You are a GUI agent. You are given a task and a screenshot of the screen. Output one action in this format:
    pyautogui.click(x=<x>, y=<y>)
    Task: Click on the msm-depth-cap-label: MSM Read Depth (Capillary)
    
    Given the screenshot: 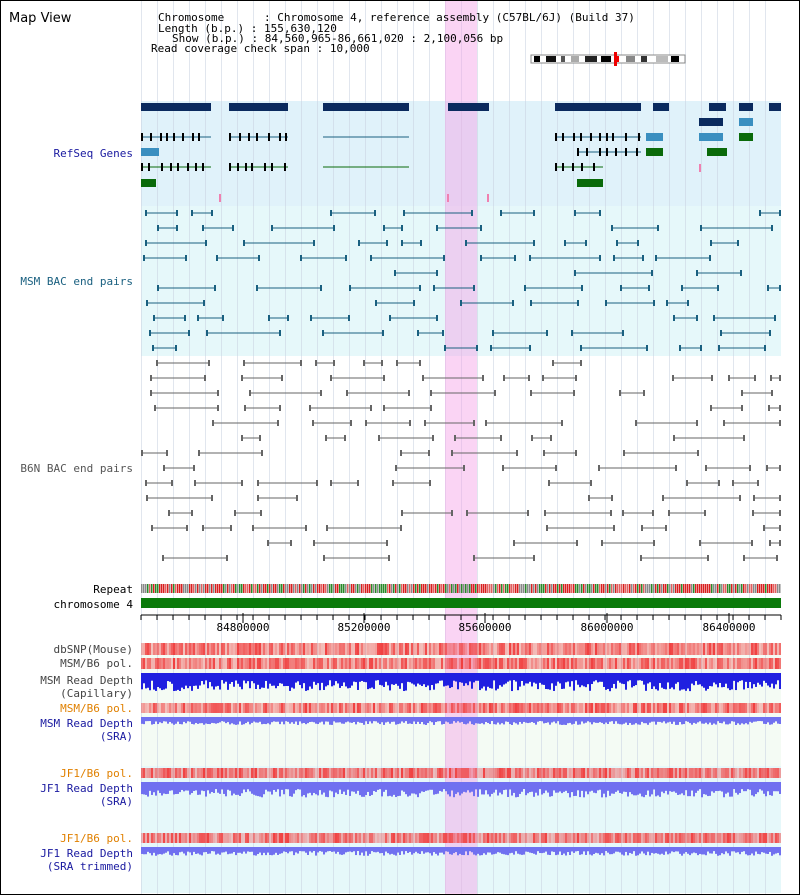 What is the action you would take?
    pyautogui.click(x=86, y=687)
    